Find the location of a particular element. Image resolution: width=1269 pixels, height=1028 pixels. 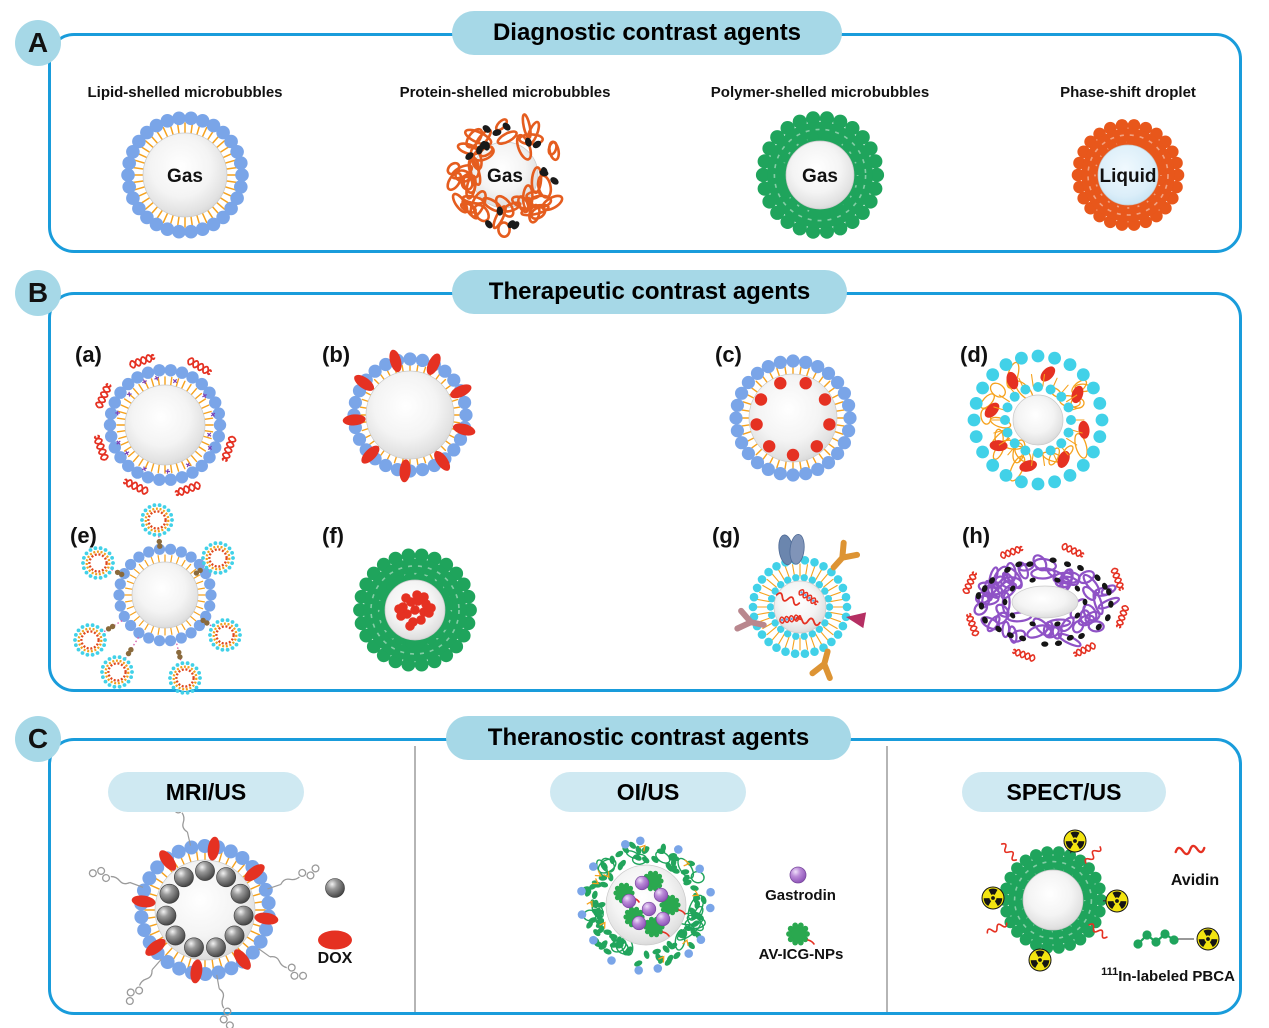

legend-label-in111-pbca: 111In-labeled PBCA is located at coordinates (1168, 975).